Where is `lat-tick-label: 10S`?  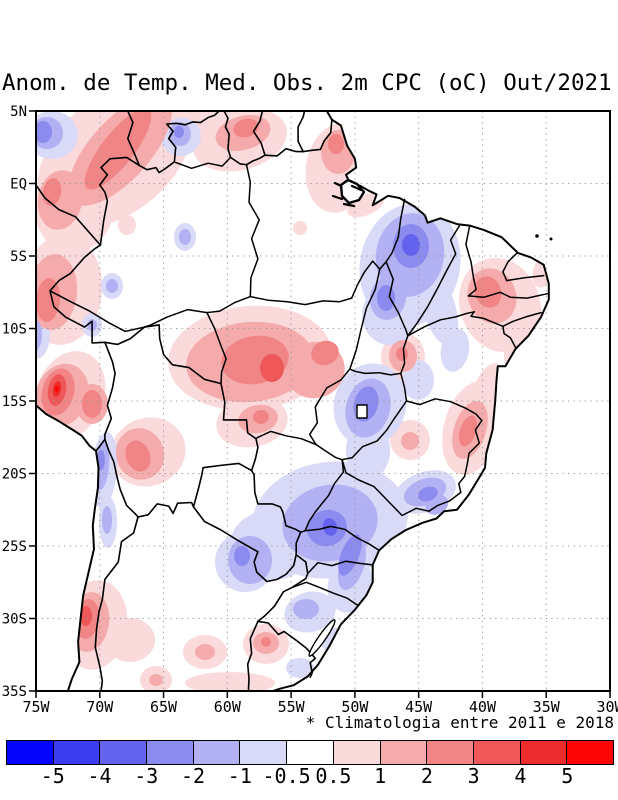 lat-tick-label: 10S is located at coordinates (14, 330).